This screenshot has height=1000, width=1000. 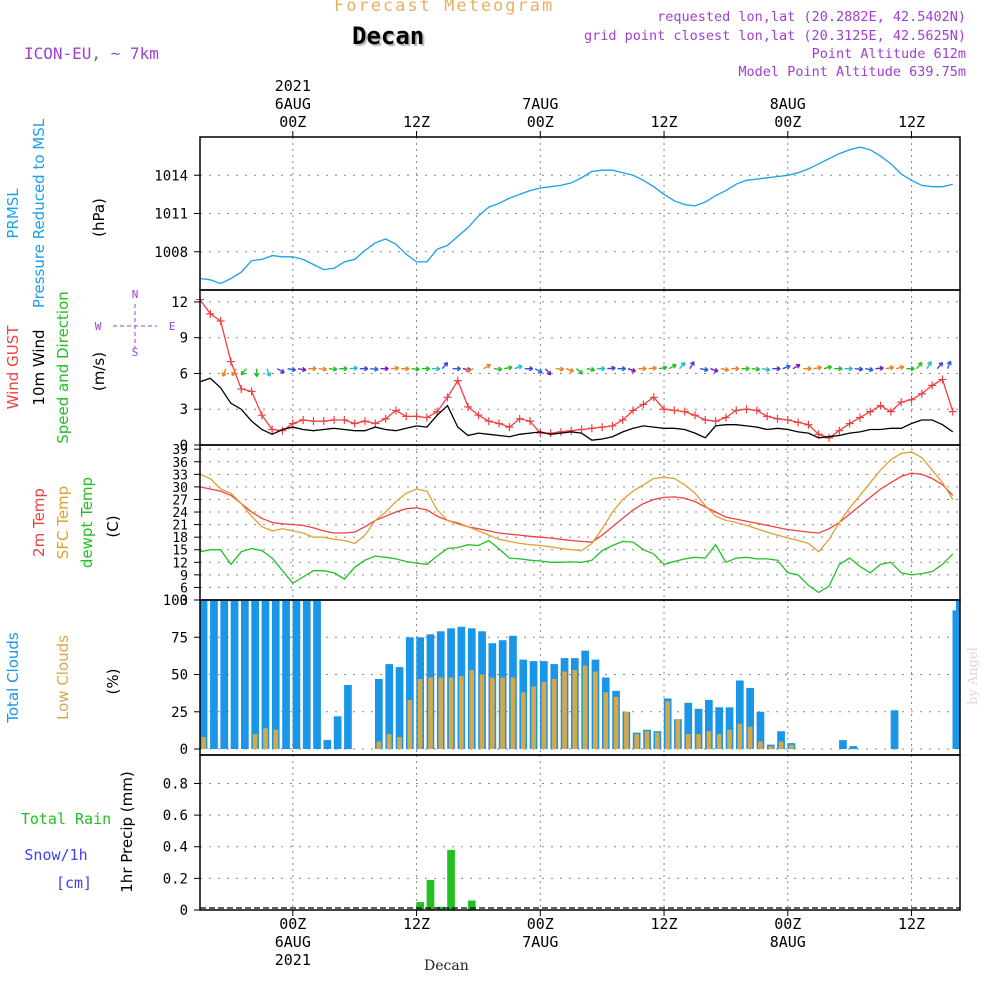 What do you see at coordinates (63, 367) in the screenshot?
I see `panel-label: Speed and Direction` at bounding box center [63, 367].